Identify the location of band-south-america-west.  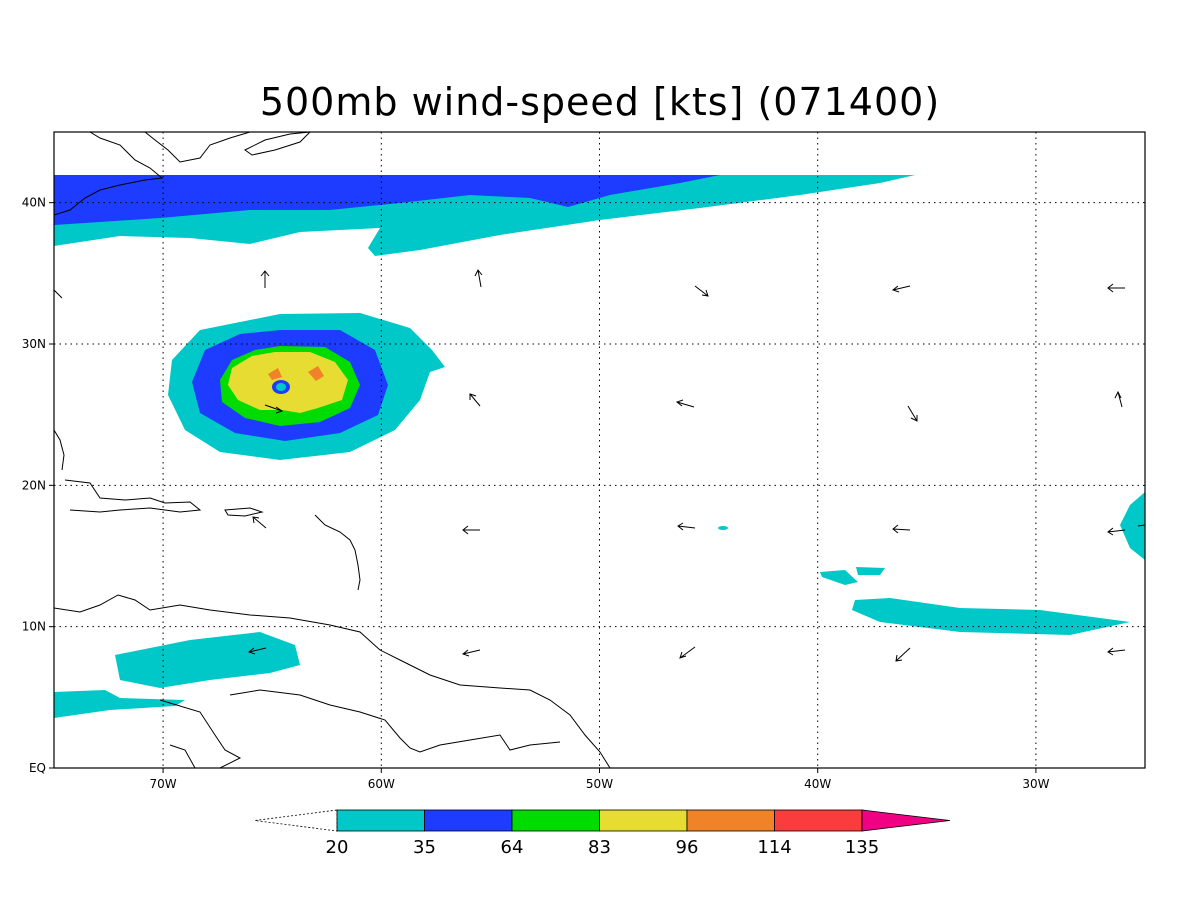
(119, 704).